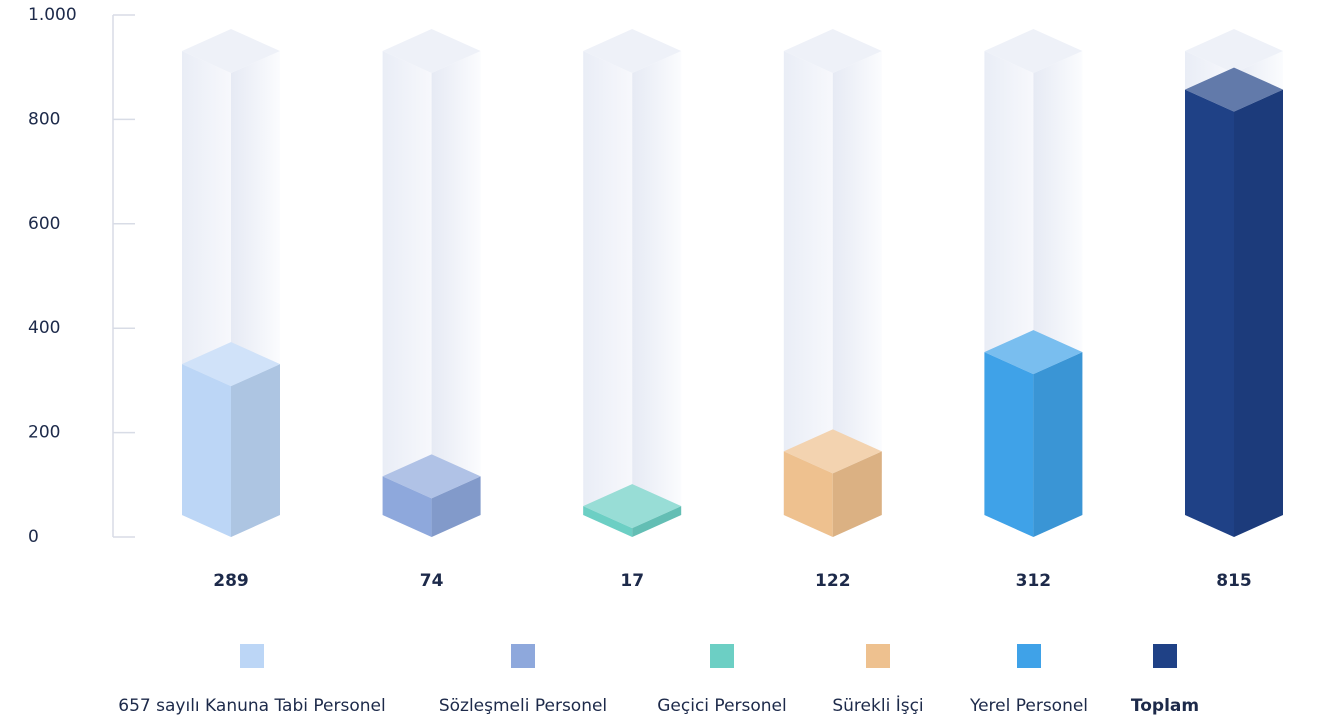 Image resolution: width=1319 pixels, height=727 pixels. What do you see at coordinates (1034, 581) in the screenshot?
I see `value-label: 312` at bounding box center [1034, 581].